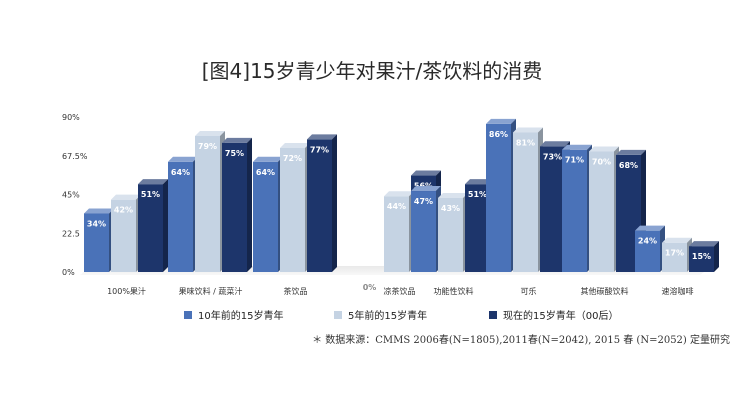 The image size is (744, 400). I want to click on bar: 70%, so click(604, 209).